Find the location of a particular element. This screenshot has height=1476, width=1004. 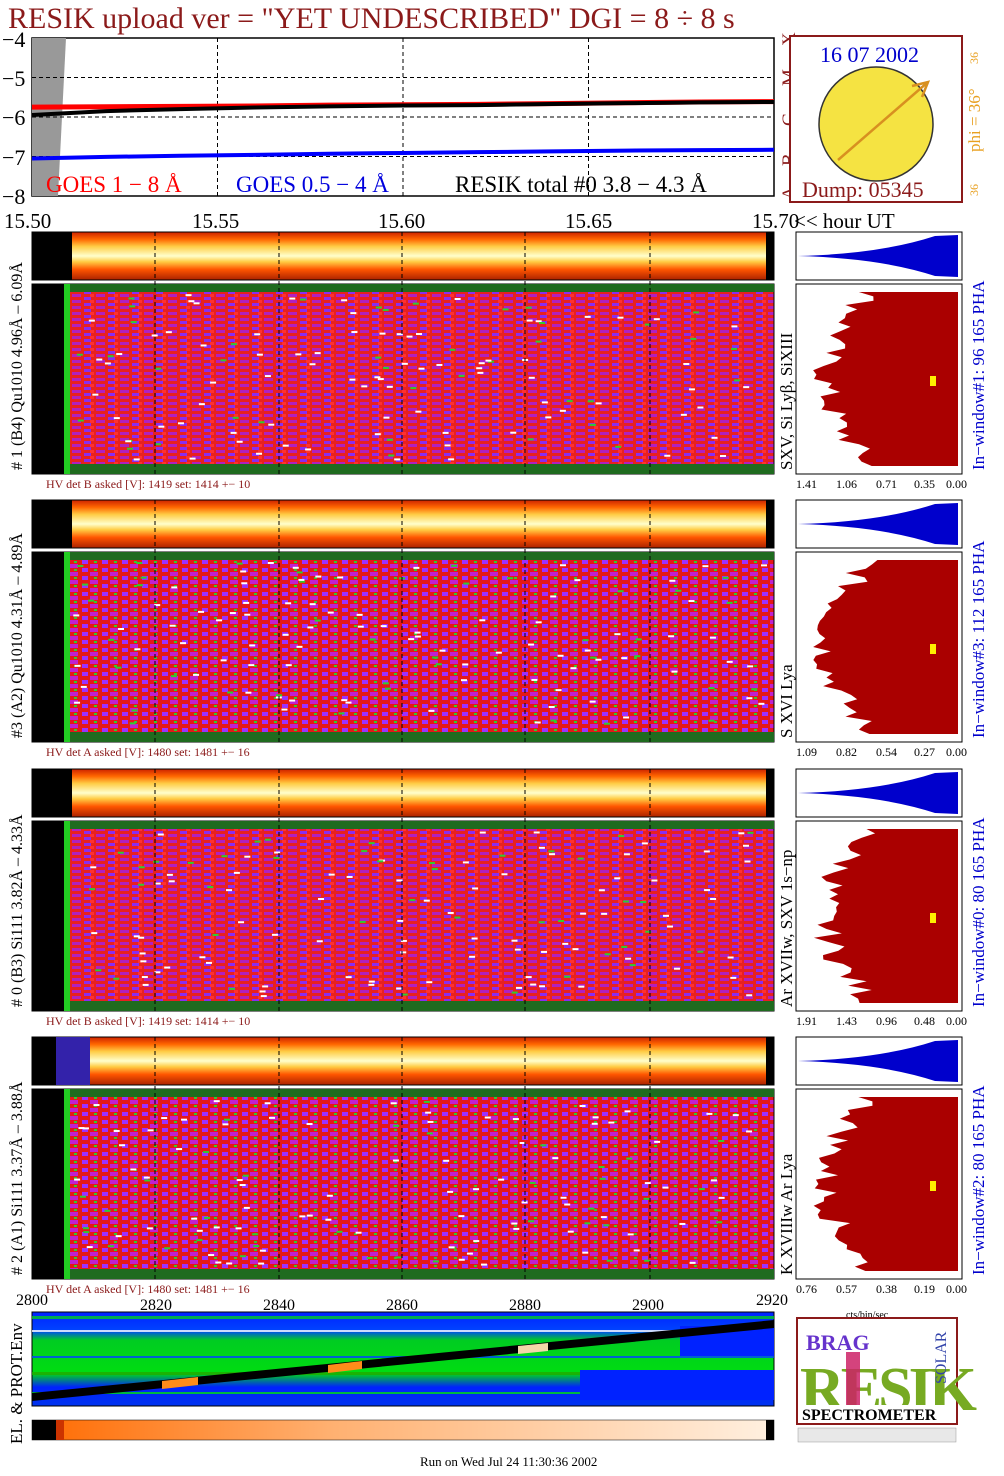

environment-trace is located at coordinates (403, 1360).